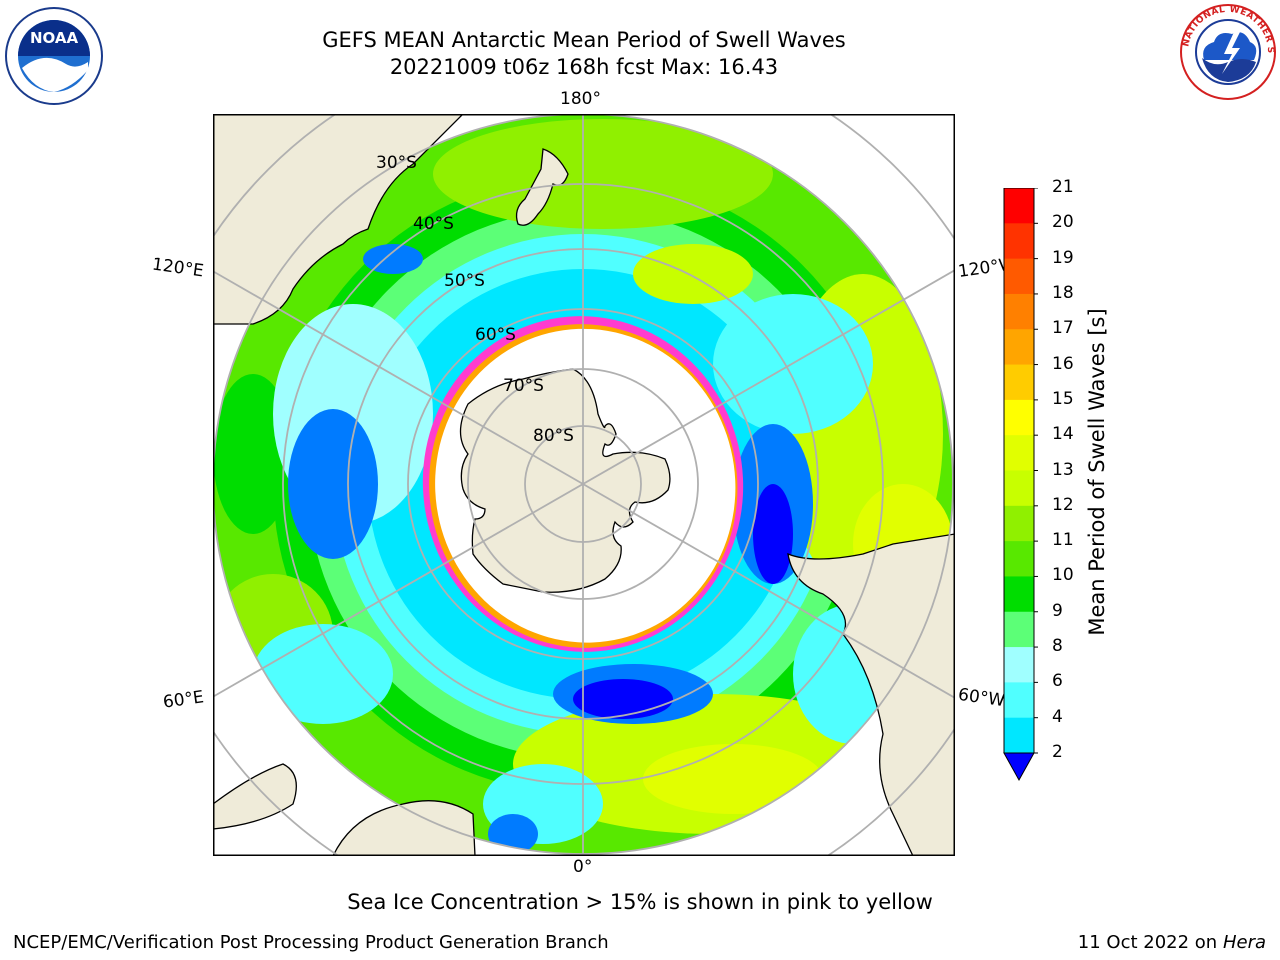 The width and height of the screenshot is (1280, 960). I want to click on colorbar-tick-label: 11, so click(1063, 540).